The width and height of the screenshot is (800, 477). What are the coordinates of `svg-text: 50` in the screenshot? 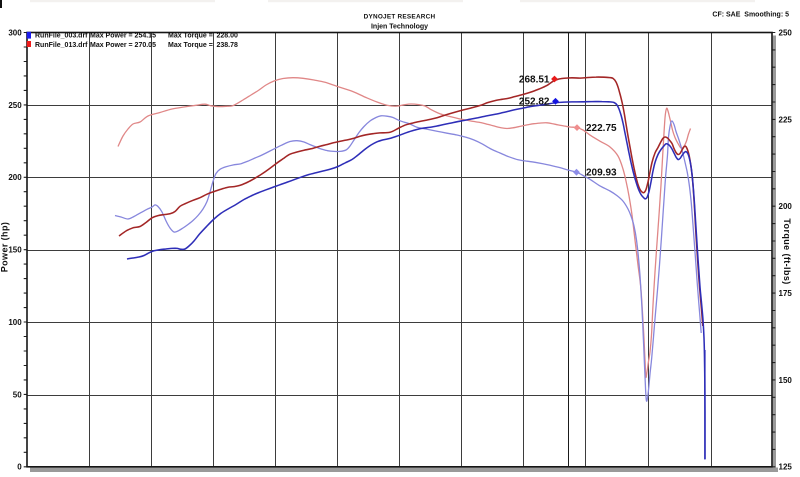 It's located at (17, 394).